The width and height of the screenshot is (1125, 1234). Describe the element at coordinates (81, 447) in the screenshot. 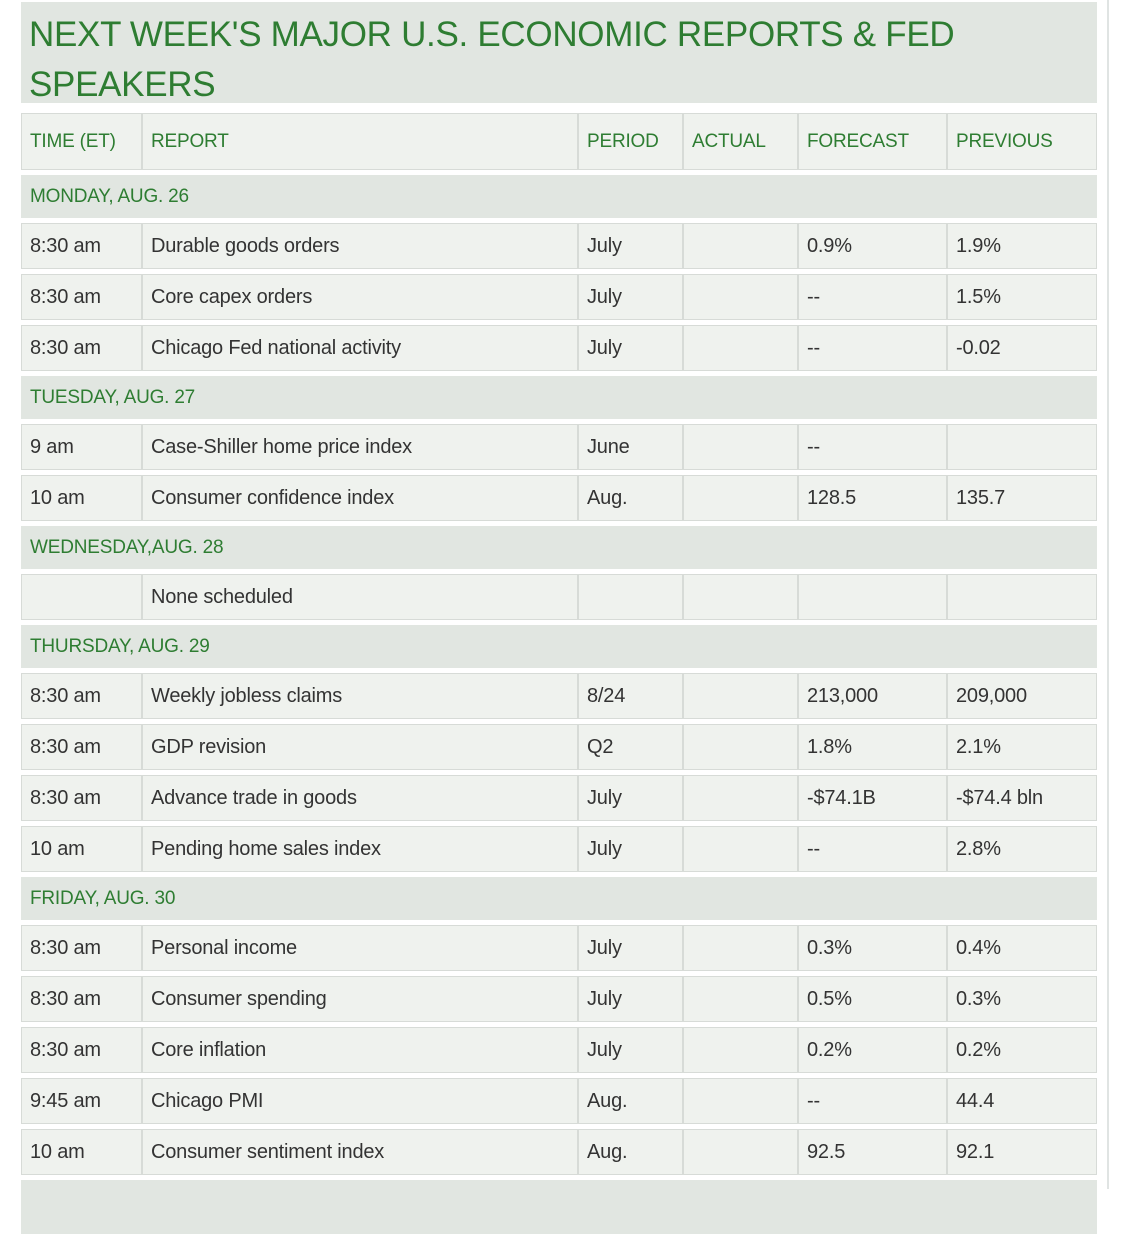

I see `time-cell: 9 am` at that location.